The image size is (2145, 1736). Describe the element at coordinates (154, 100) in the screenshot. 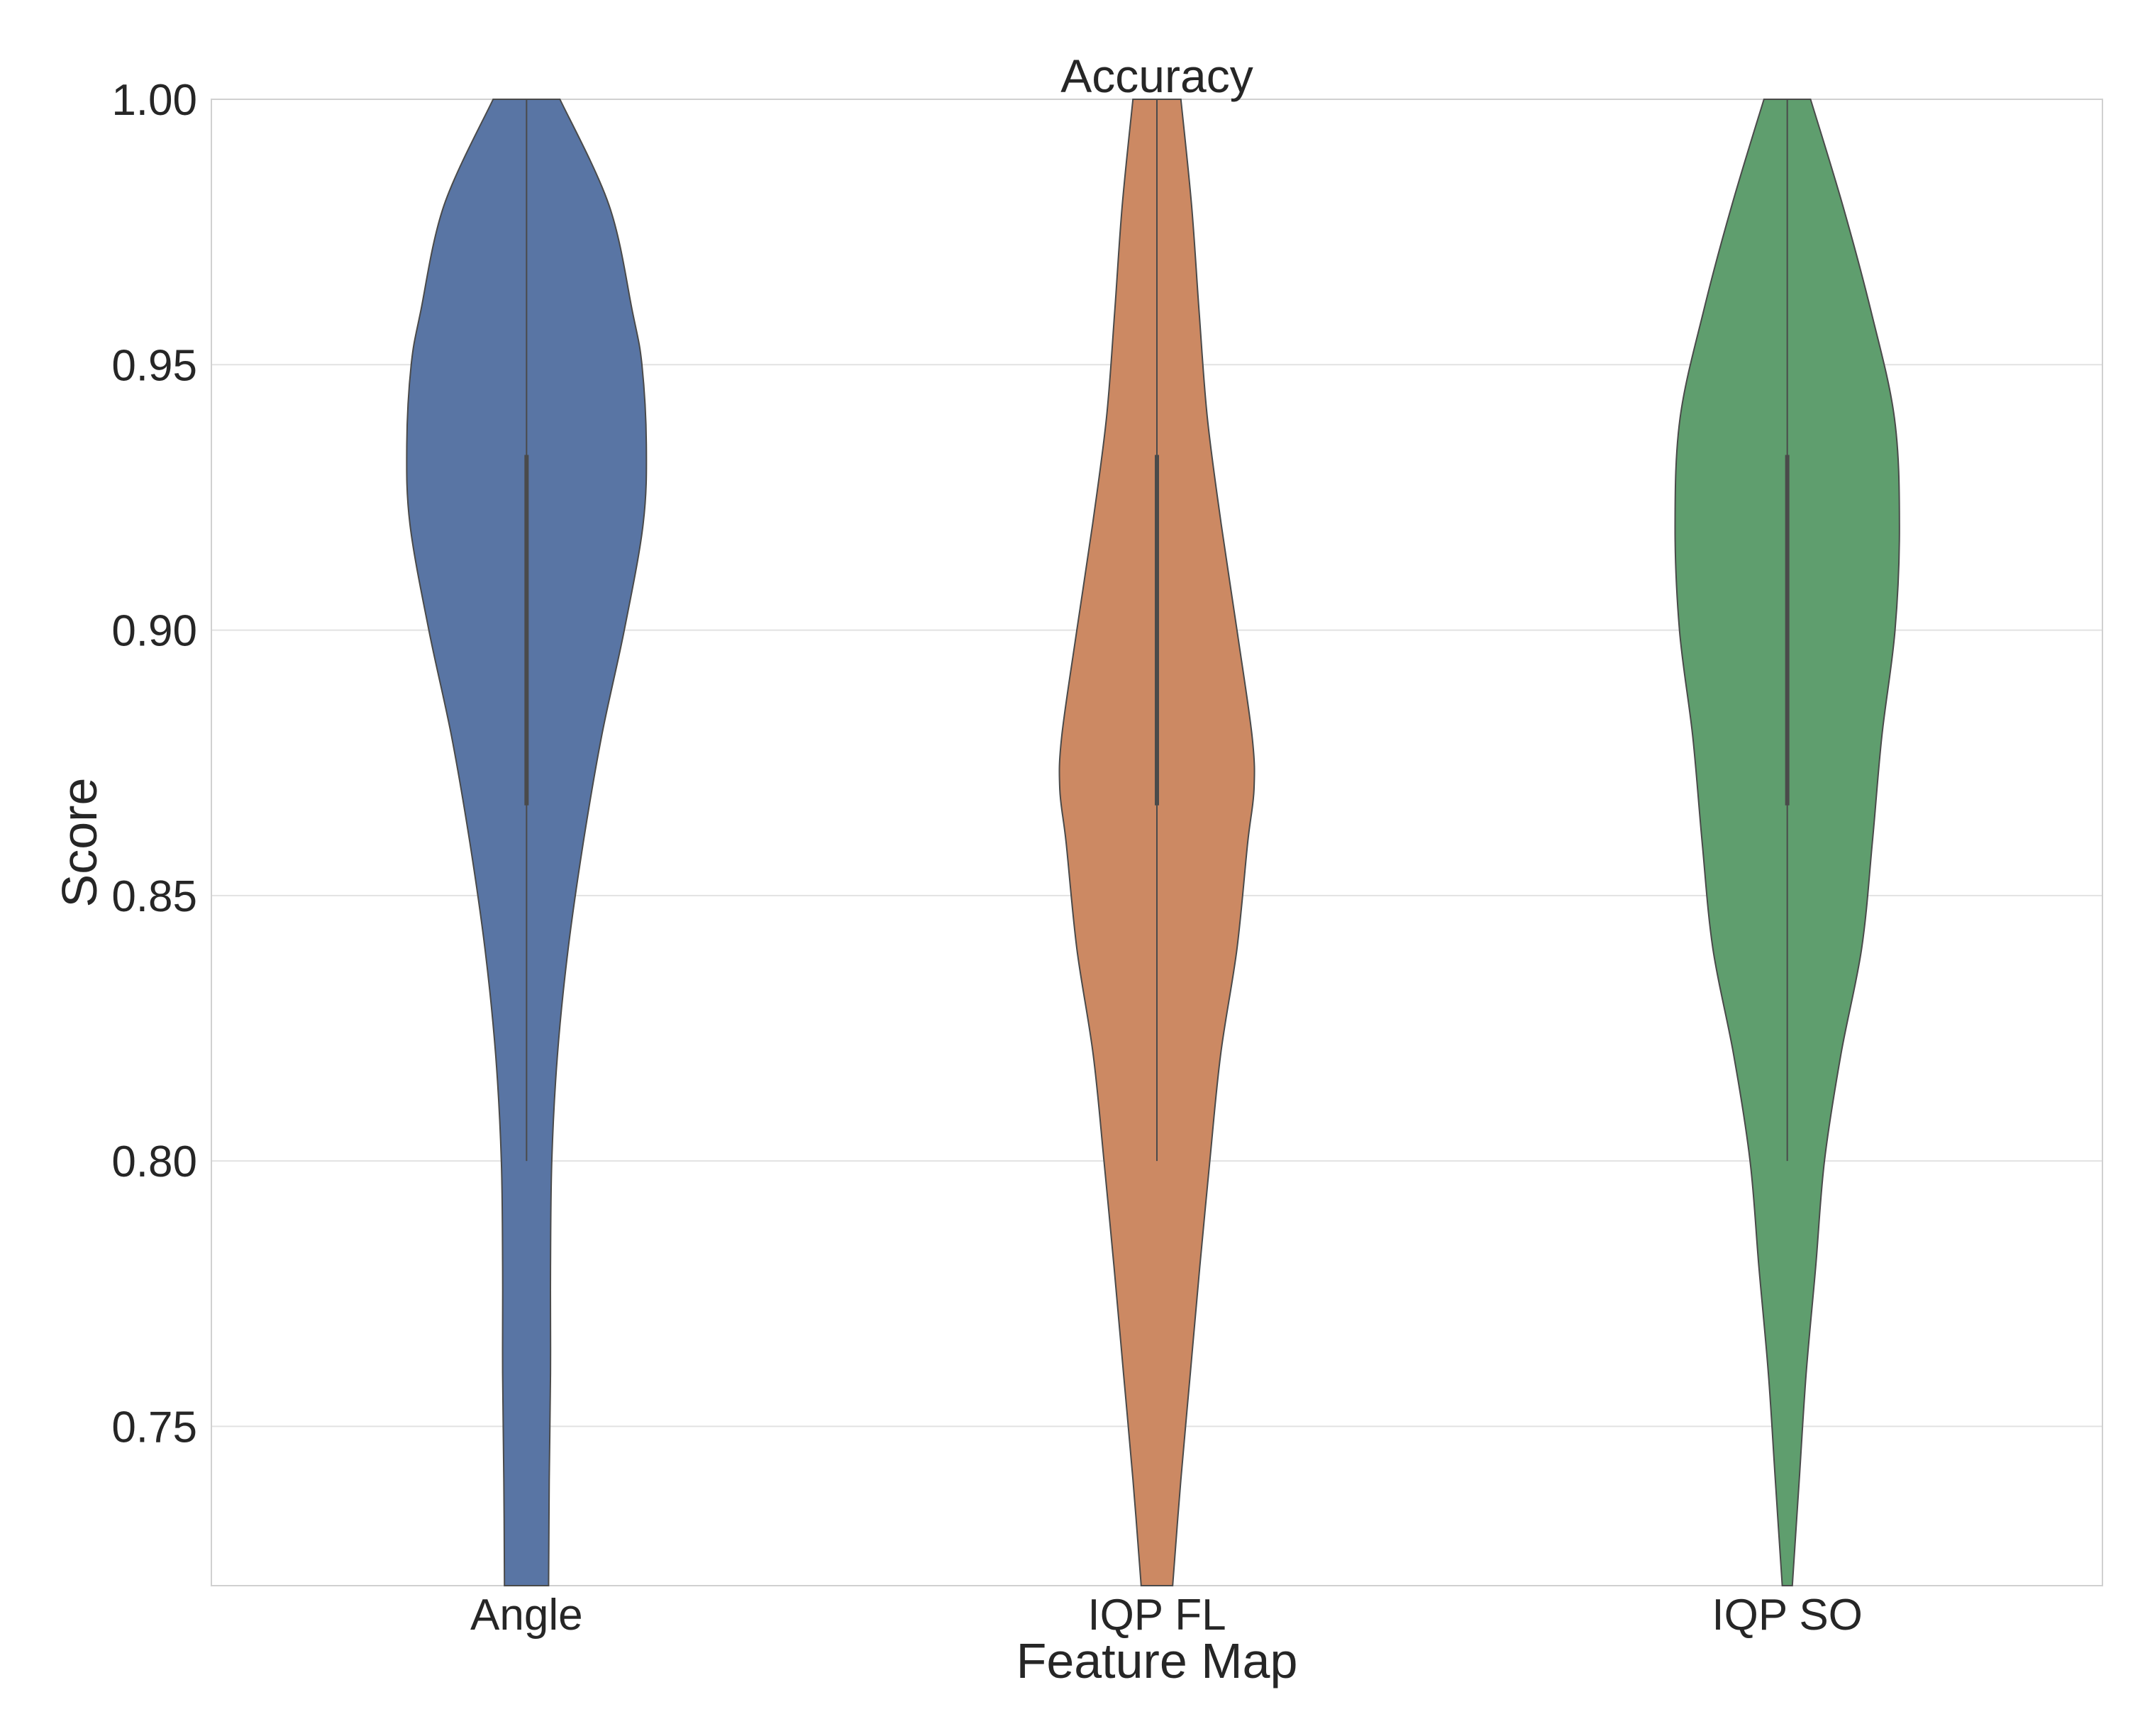

I see `y-tick-label: 1.00` at that location.